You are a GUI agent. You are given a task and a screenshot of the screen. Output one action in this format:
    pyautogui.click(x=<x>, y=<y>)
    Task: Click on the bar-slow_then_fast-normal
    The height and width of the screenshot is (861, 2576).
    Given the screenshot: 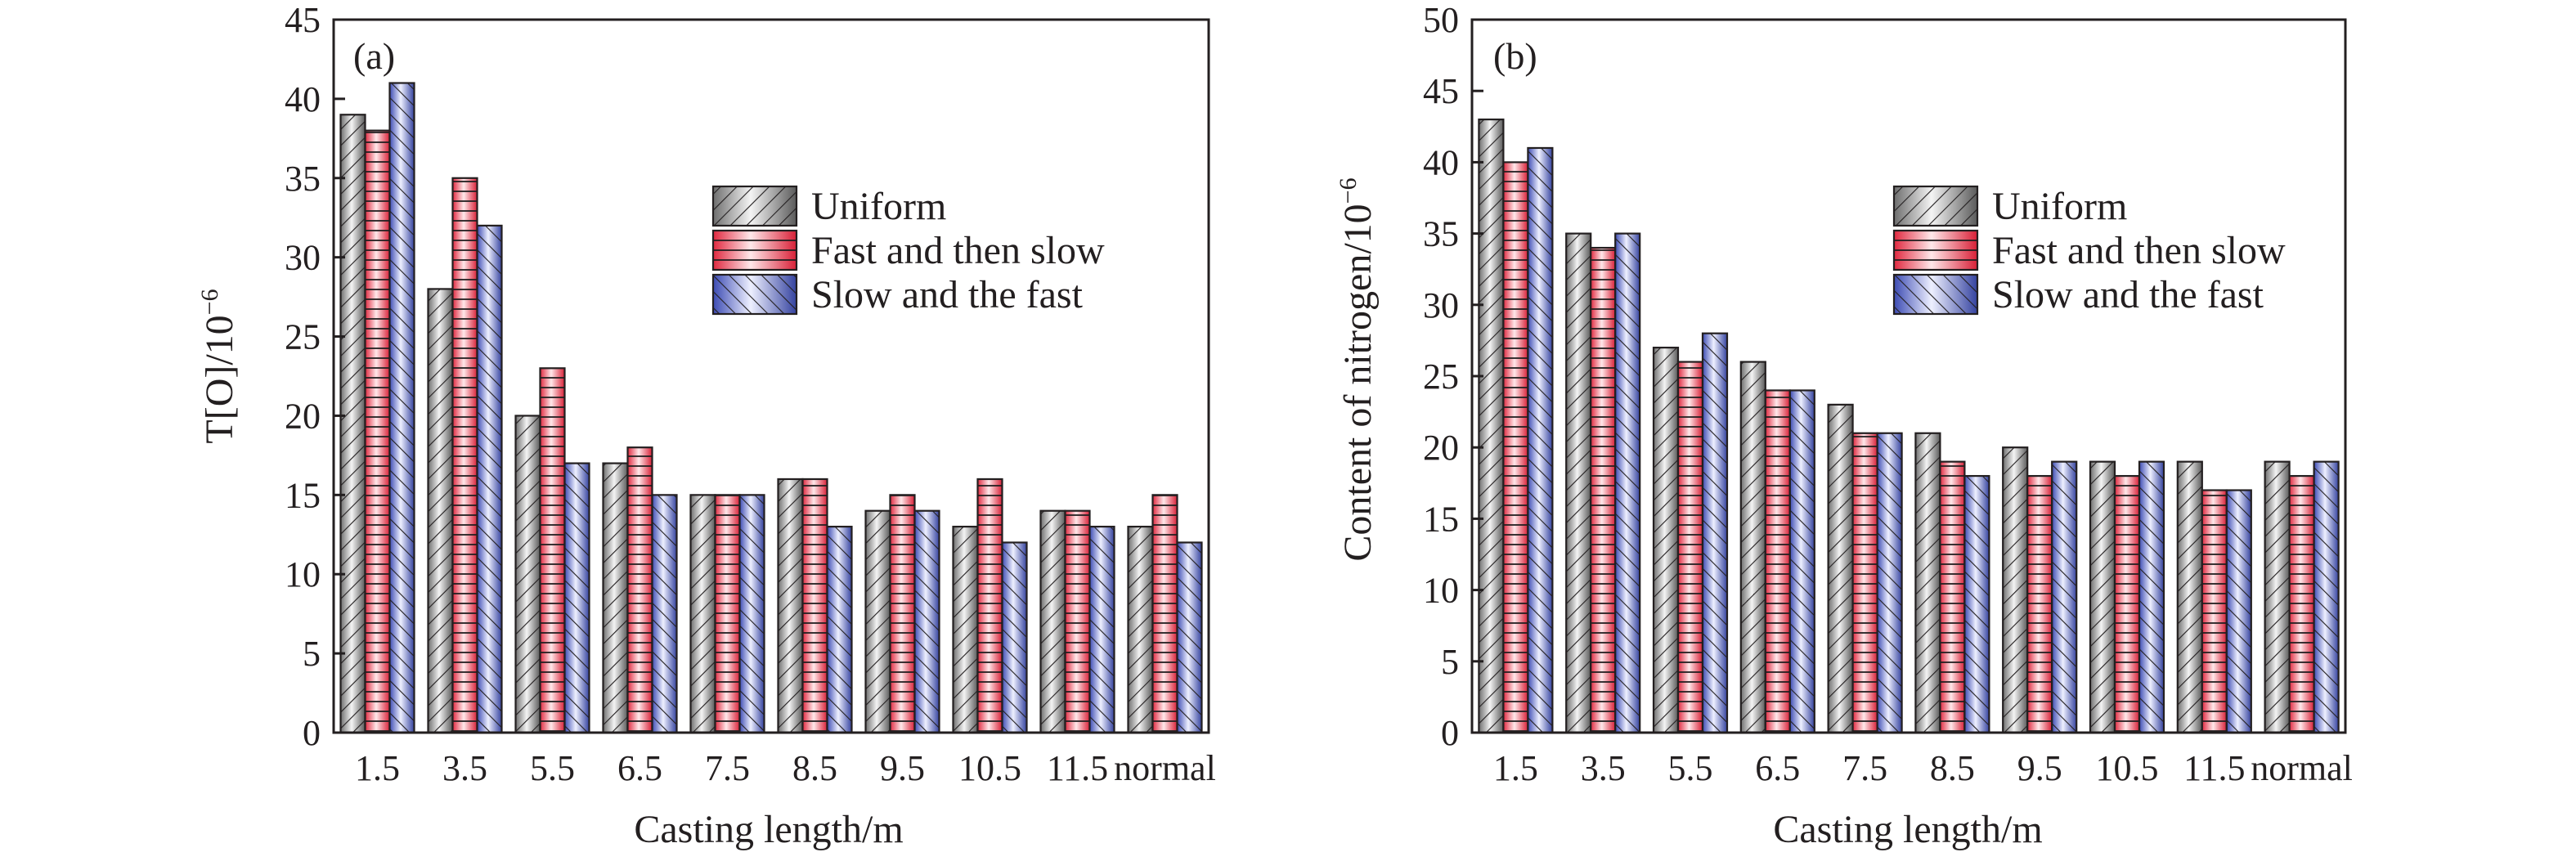 What is the action you would take?
    pyautogui.click(x=2327, y=597)
    